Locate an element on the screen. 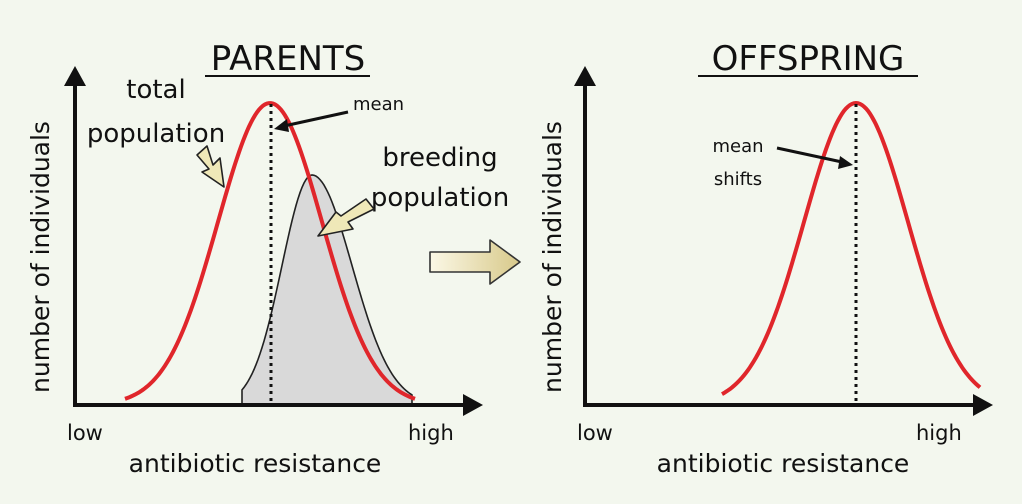 The height and width of the screenshot is (504, 1022). breeding-population-curve is located at coordinates (327, 290).